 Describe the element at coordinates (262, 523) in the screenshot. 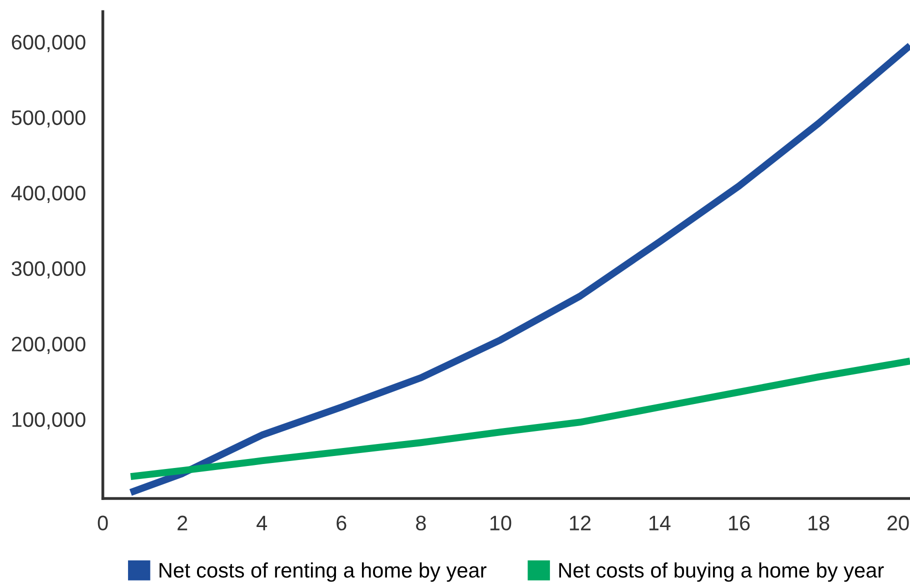

I see `x-tick-label: 4` at that location.